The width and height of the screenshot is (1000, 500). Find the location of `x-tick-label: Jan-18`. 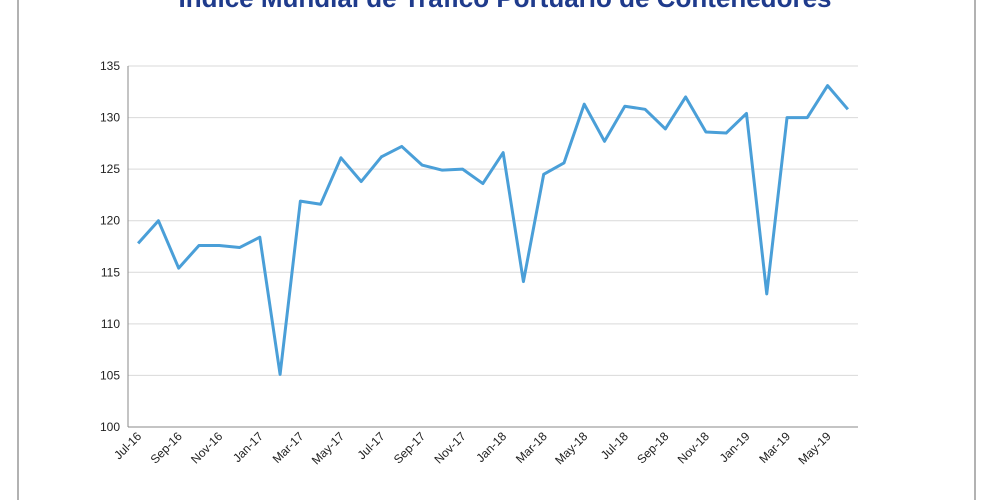

x-tick-label: Jan-18 is located at coordinates (491, 447).